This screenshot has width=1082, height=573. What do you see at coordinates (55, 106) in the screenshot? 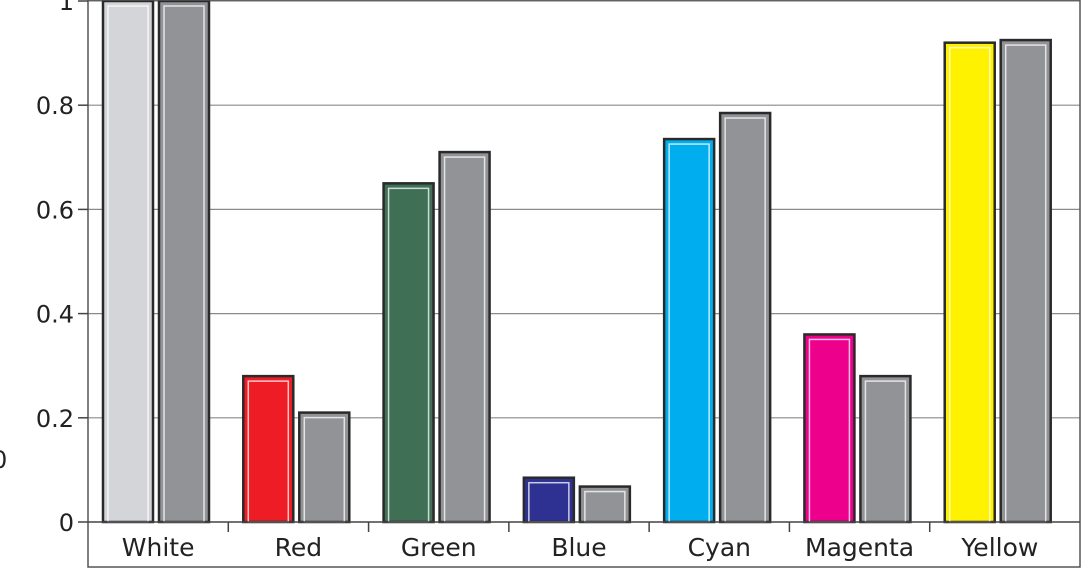
I see `y-tick-label: 0.8` at bounding box center [55, 106].